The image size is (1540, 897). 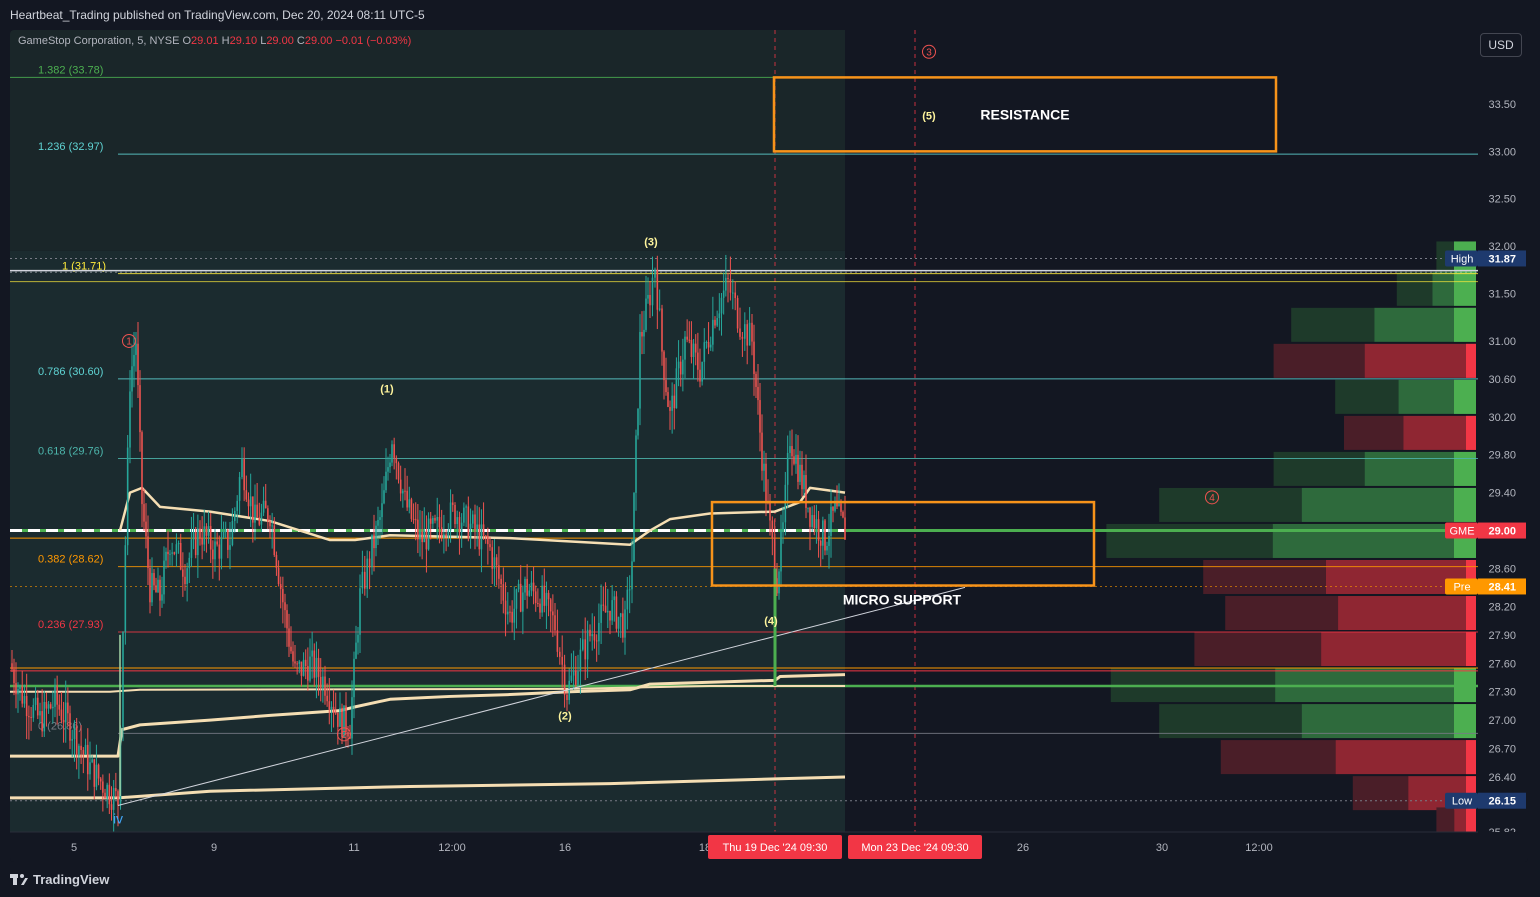 What do you see at coordinates (1502, 380) in the screenshot?
I see `price-tick-label: 30.60` at bounding box center [1502, 380].